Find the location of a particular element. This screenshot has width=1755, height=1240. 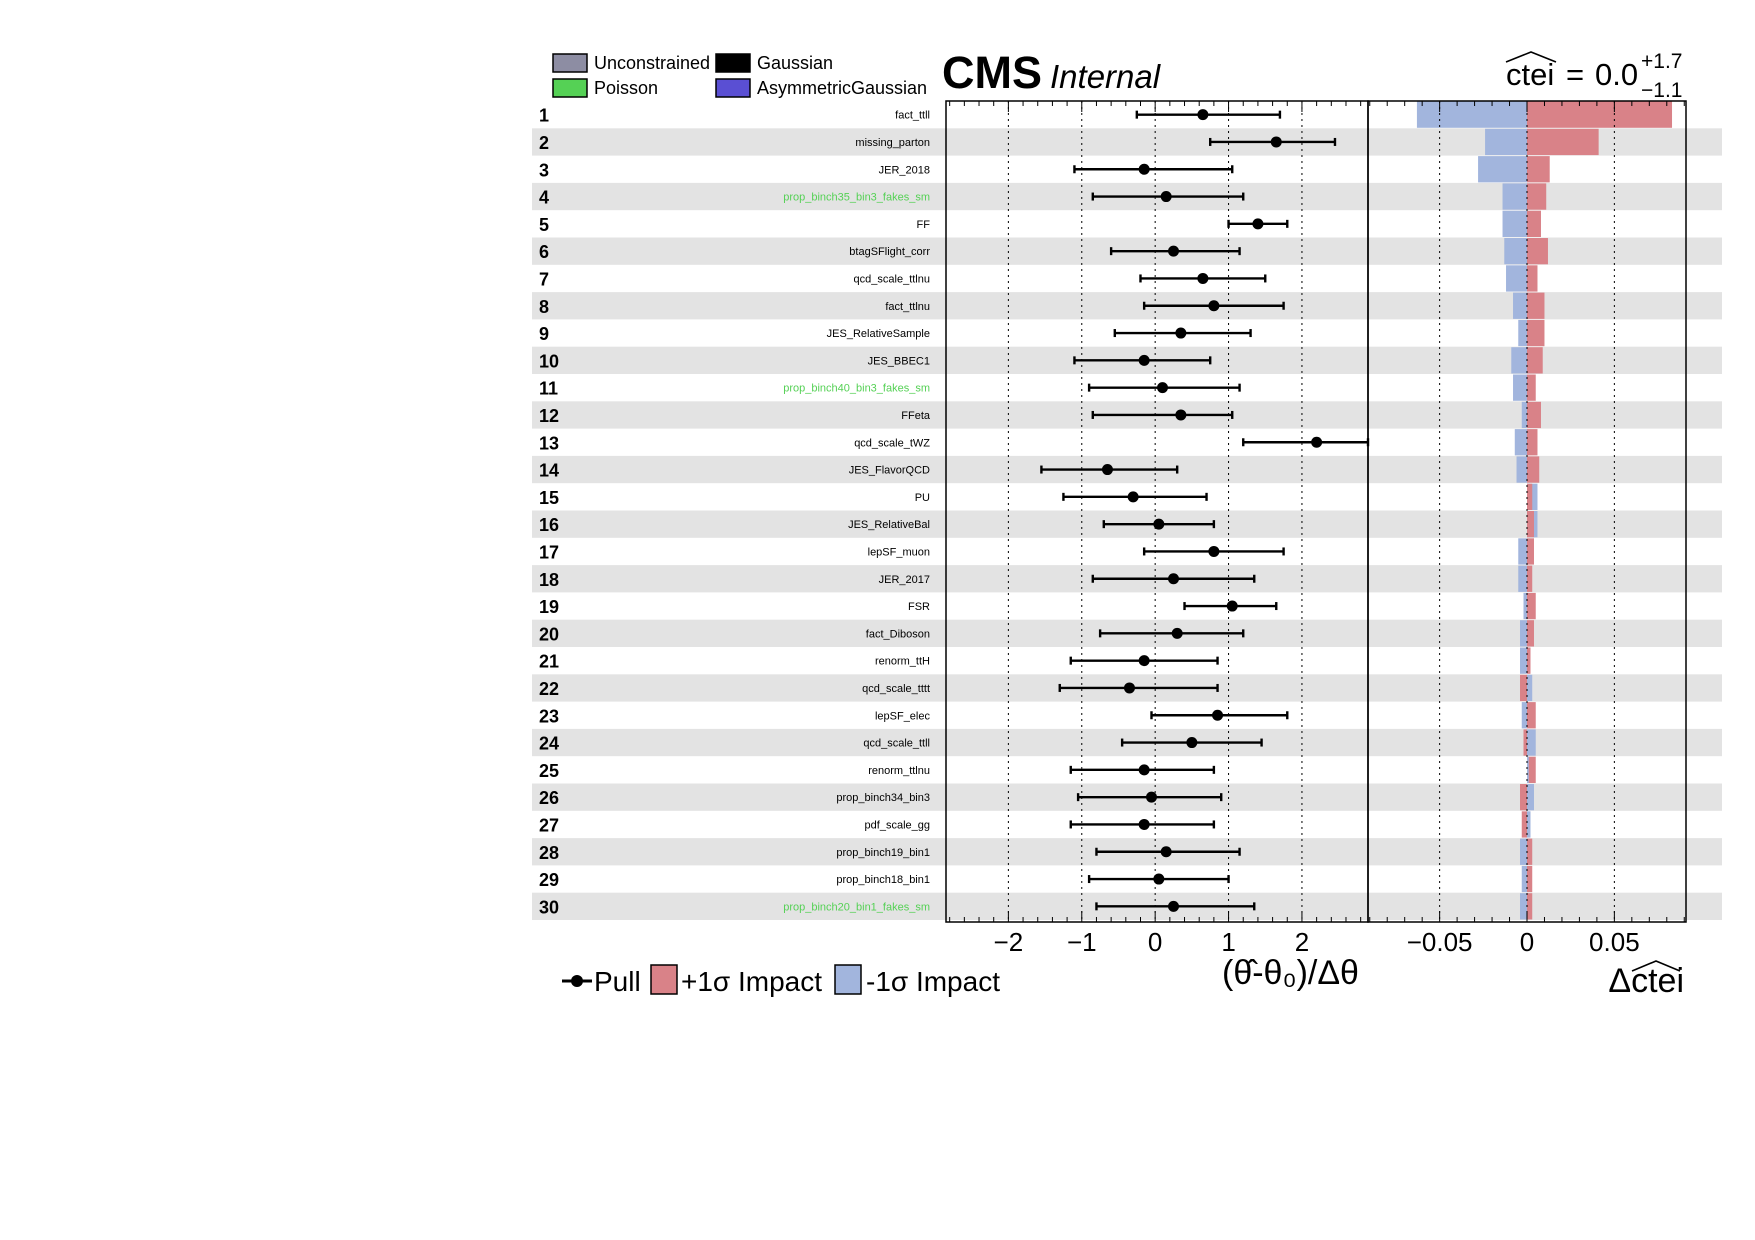

parameter-name: JES_BBEC1 is located at coordinates (899, 361).